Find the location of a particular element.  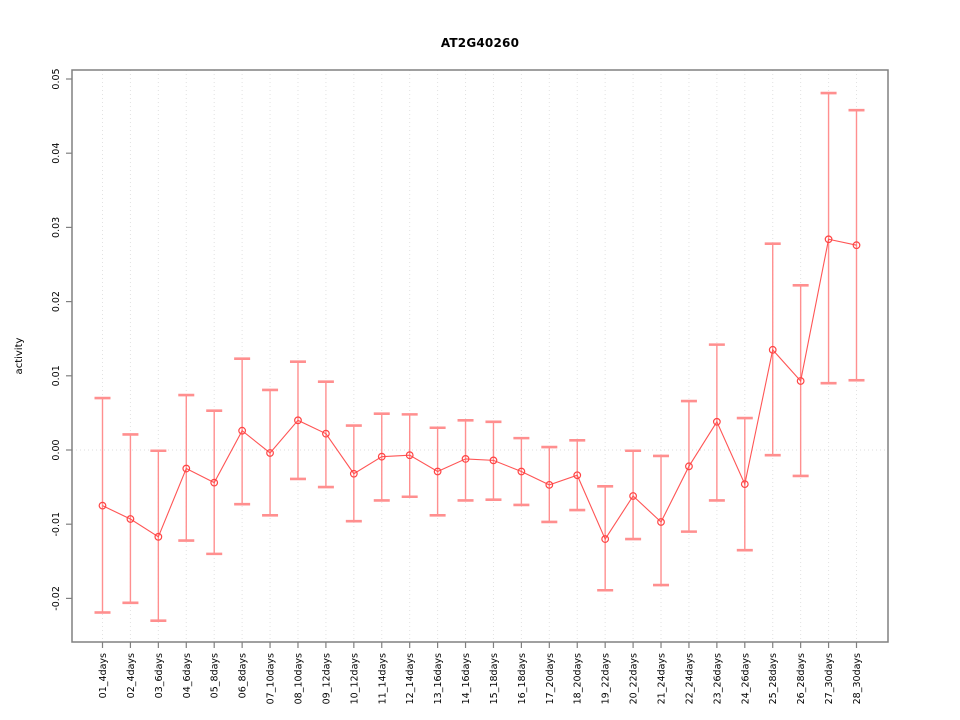

x-tick-label: 05_8days is located at coordinates (215, 675).